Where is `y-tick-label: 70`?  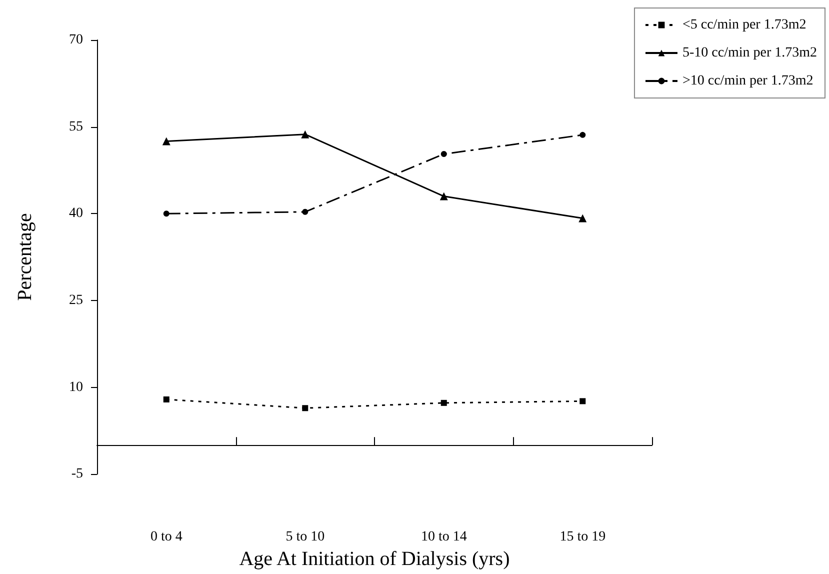 y-tick-label: 70 is located at coordinates (76, 40).